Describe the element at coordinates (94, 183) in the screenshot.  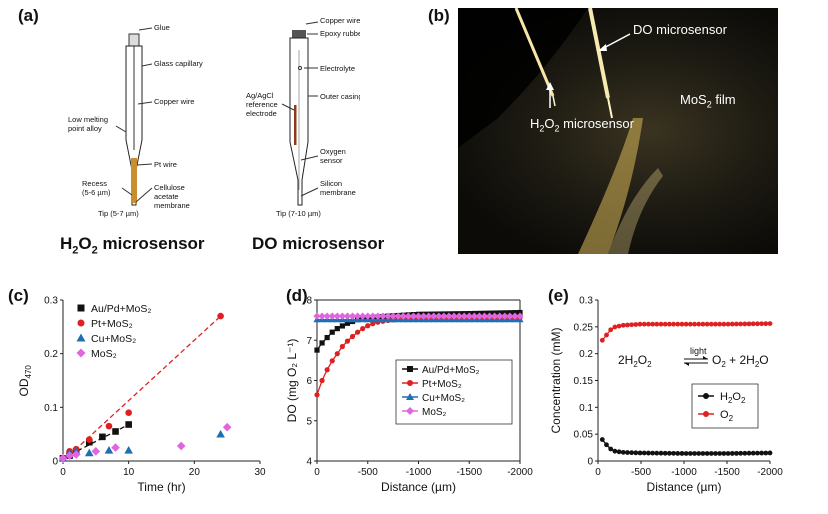
I see `h2o2-label-recess-1: Recess` at that location.